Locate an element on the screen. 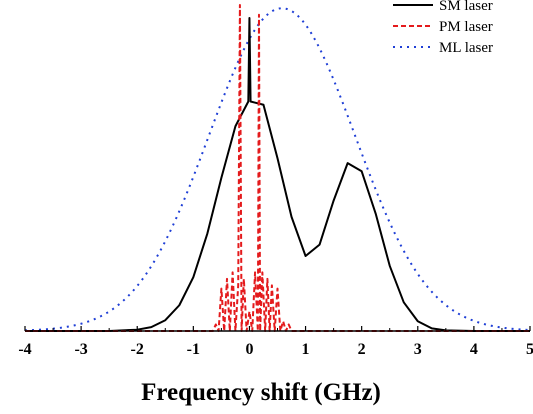  legend: SM laser PM laser ML laser is located at coordinates (443, 28).